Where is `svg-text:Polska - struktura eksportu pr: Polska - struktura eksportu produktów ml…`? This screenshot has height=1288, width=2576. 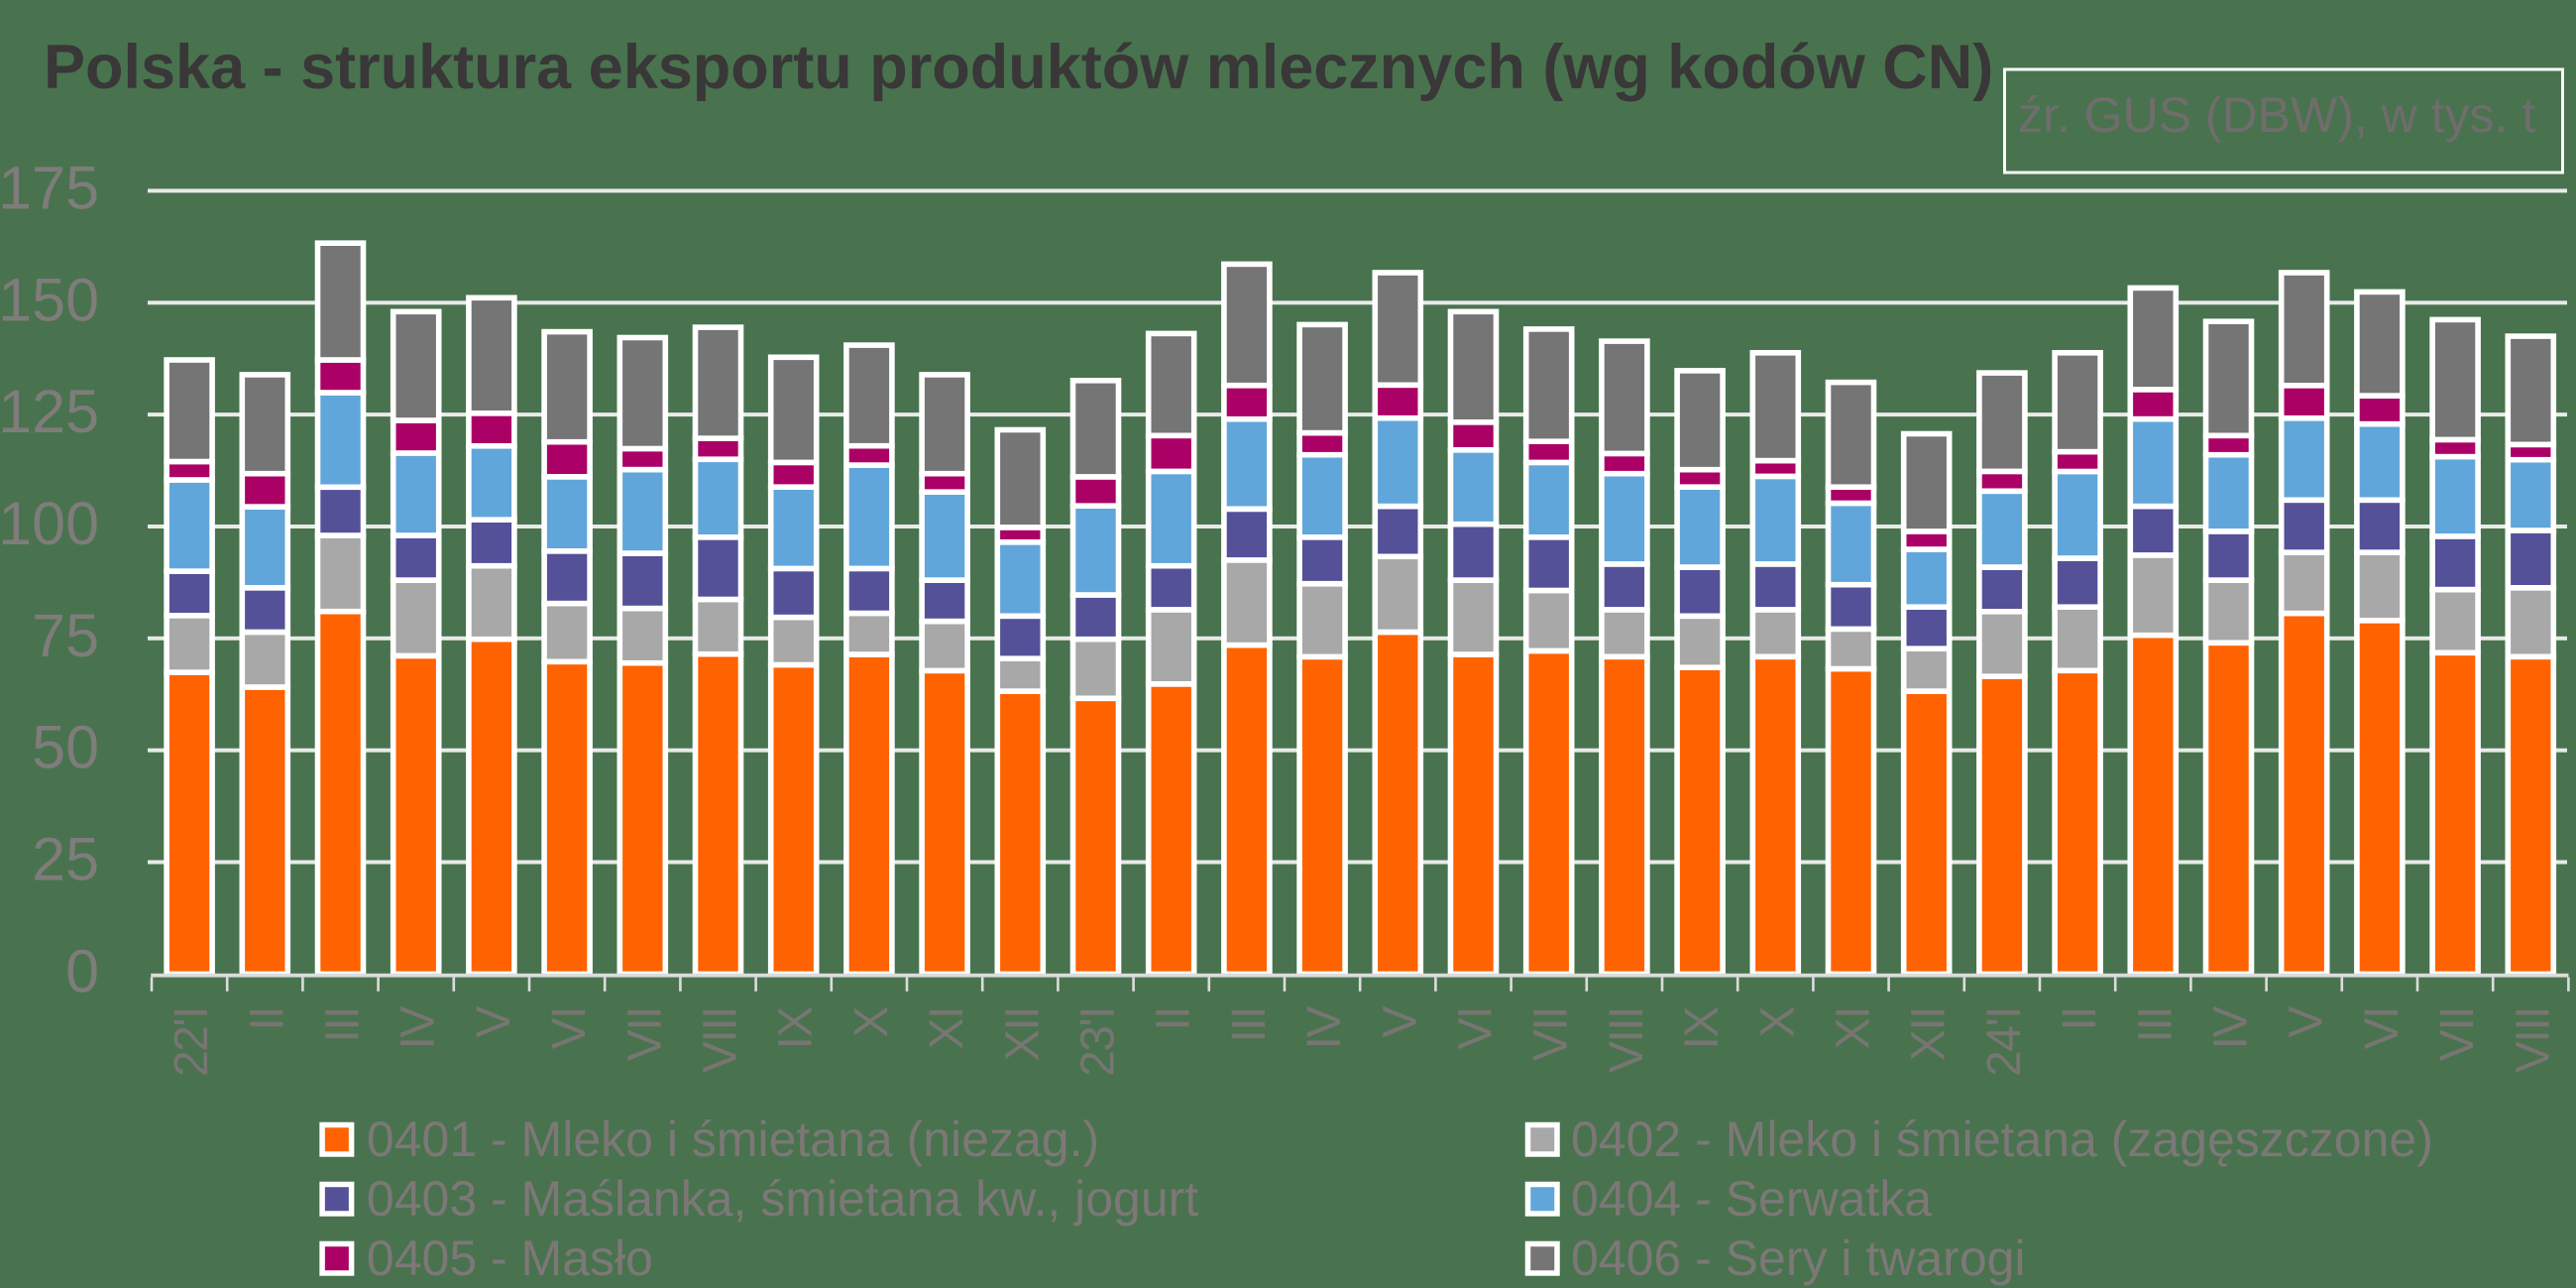
svg-text:Polska - struktura eksportu pr: Polska - struktura eksportu produktów ml… is located at coordinates (1018, 67).